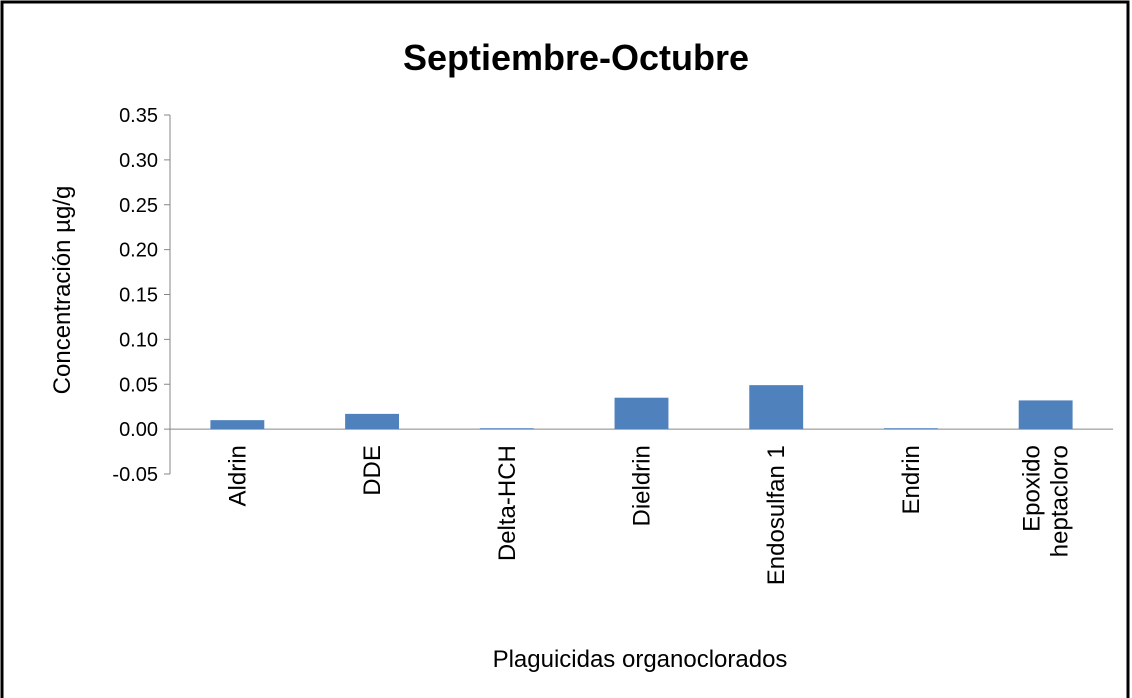 Image resolution: width=1132 pixels, height=698 pixels. Describe the element at coordinates (135, 475) in the screenshot. I see `y-tick-label: -0.05` at that location.